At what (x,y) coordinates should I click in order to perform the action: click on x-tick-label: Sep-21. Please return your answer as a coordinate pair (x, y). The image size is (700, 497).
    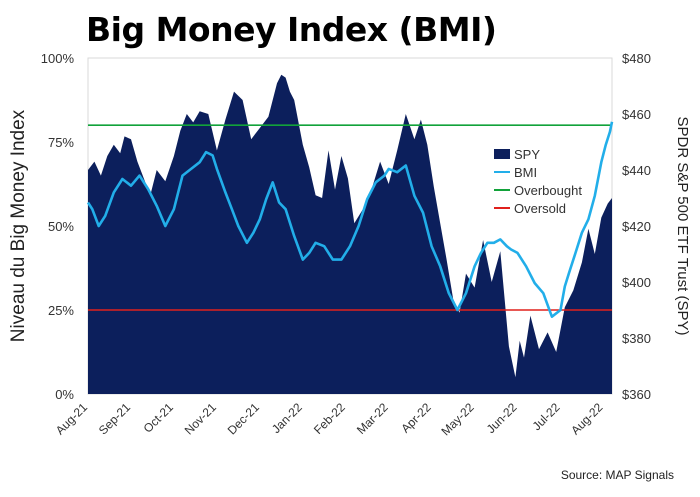
    Looking at the image, I should click on (114, 418).